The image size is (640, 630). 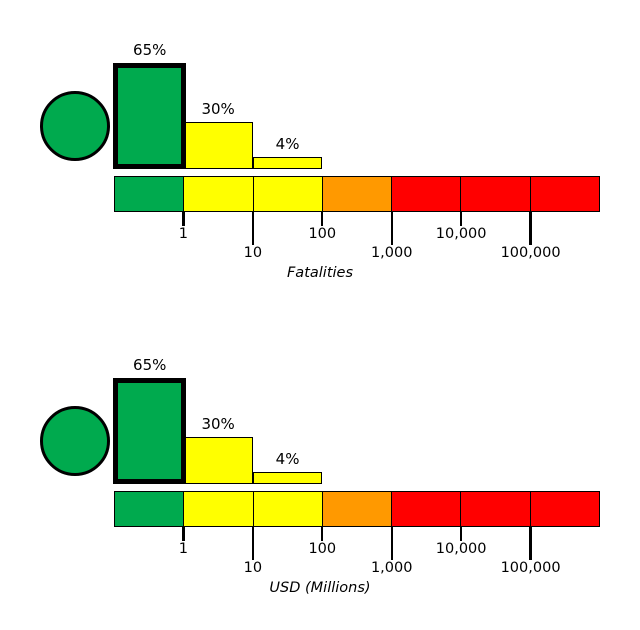 What do you see at coordinates (320, 588) in the screenshot?
I see `axis-title: USD (Millions)` at bounding box center [320, 588].